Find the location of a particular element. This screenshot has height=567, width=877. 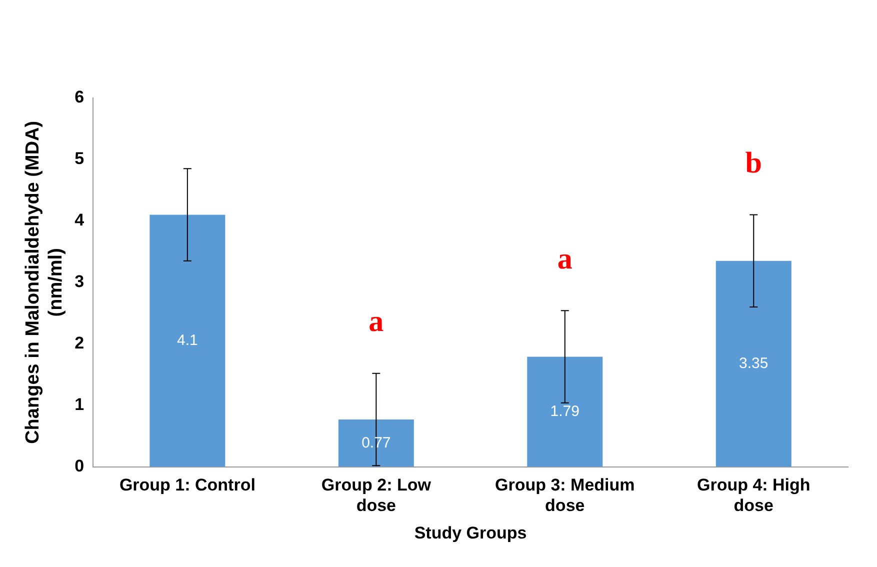

data-label: 4.1 is located at coordinates (187, 340).